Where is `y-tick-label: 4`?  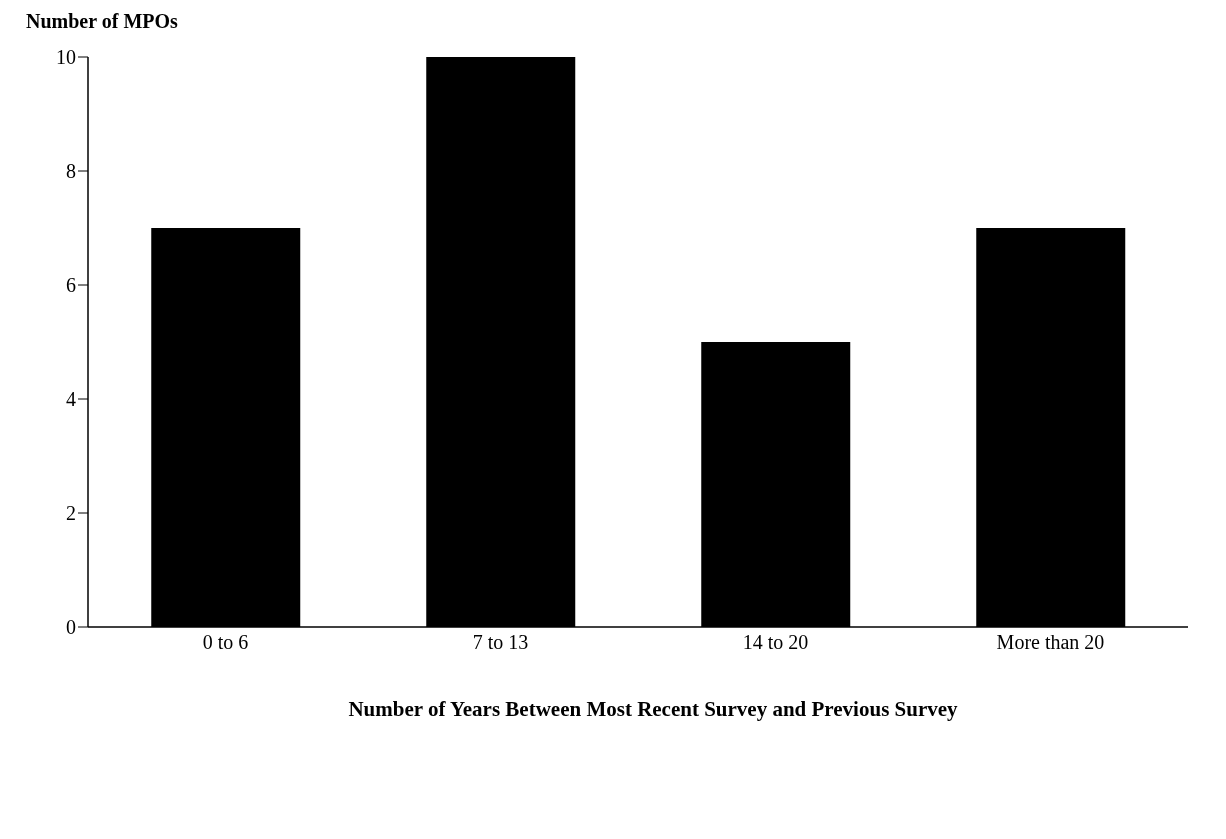 y-tick-label: 4 is located at coordinates (71, 399).